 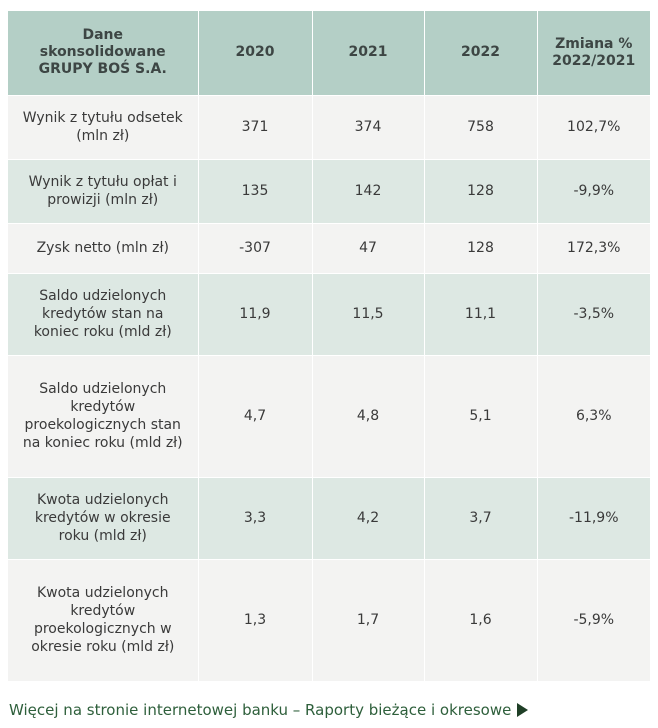 What do you see at coordinates (103, 248) in the screenshot?
I see `row-label: Zysk netto (mln zł)` at bounding box center [103, 248].